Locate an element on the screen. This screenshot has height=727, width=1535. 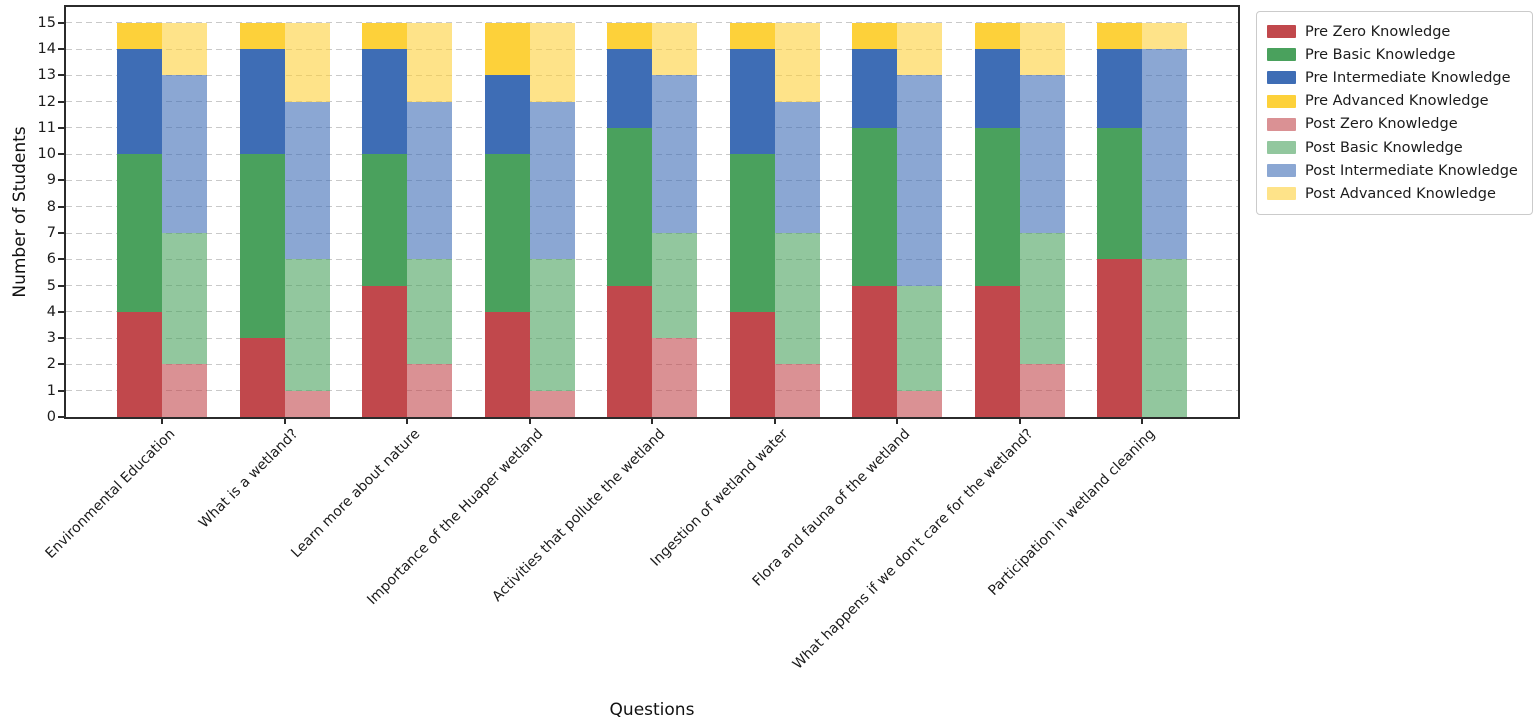
bar-segment-post-advanced-knowledge-what-is-a-wetland is located at coordinates (307, 62).